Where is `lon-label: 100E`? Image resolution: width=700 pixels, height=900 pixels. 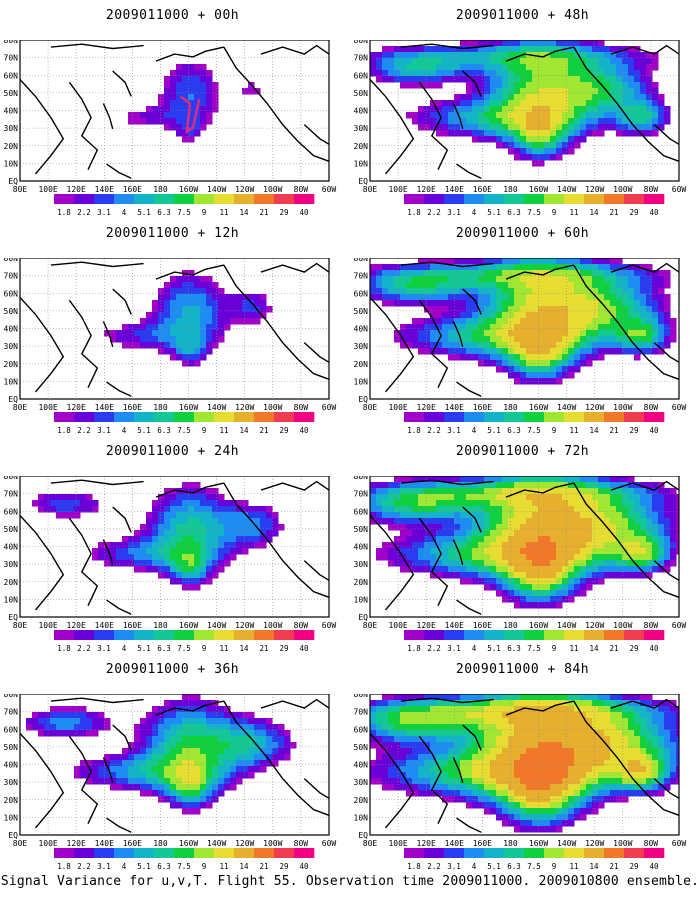 lon-label: 100E is located at coordinates (47, 625).